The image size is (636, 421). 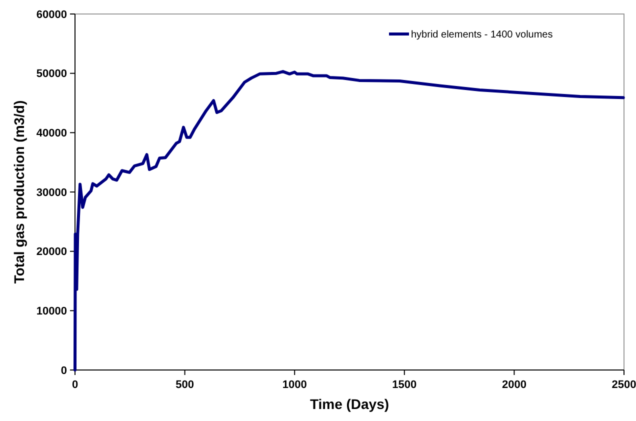 What do you see at coordinates (51, 14) in the screenshot?
I see `y-tick-label: 60000` at bounding box center [51, 14].